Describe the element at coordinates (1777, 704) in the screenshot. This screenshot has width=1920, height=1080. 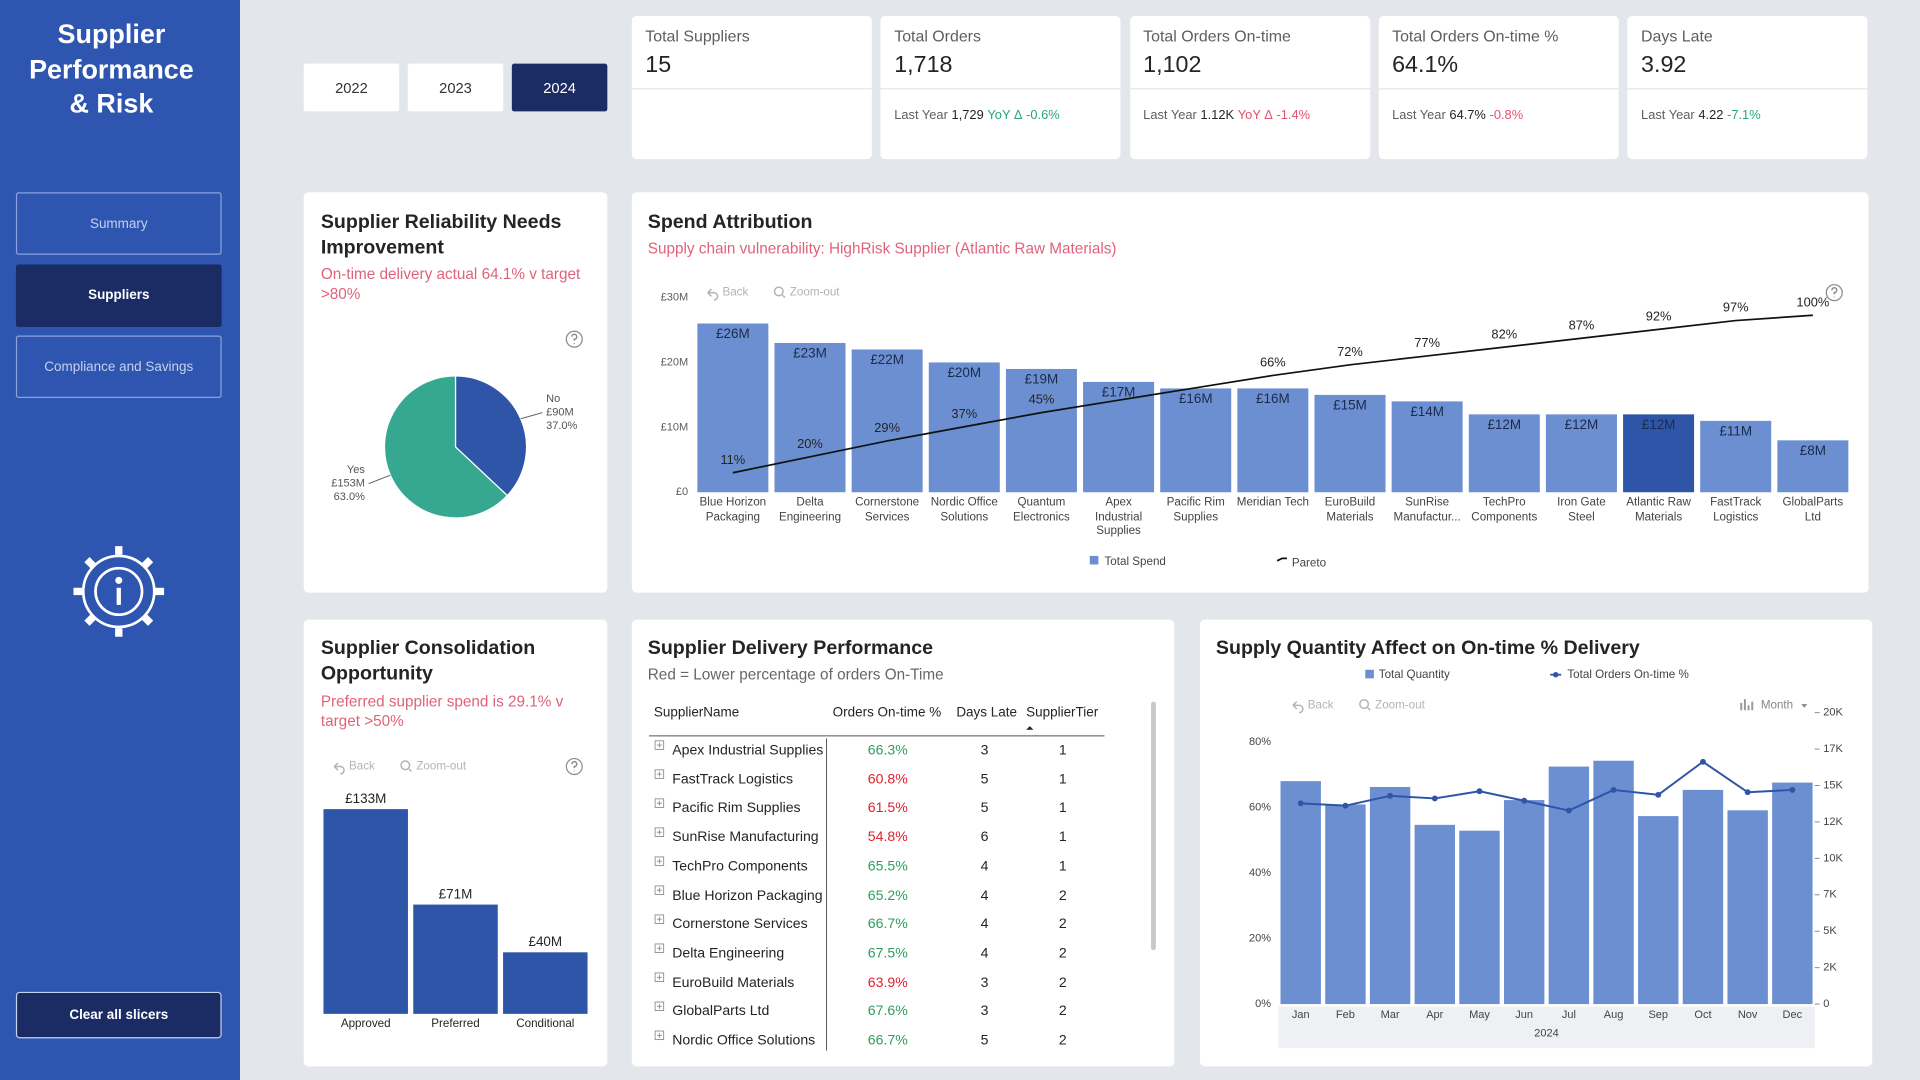
I see `period-selector: Month` at that location.